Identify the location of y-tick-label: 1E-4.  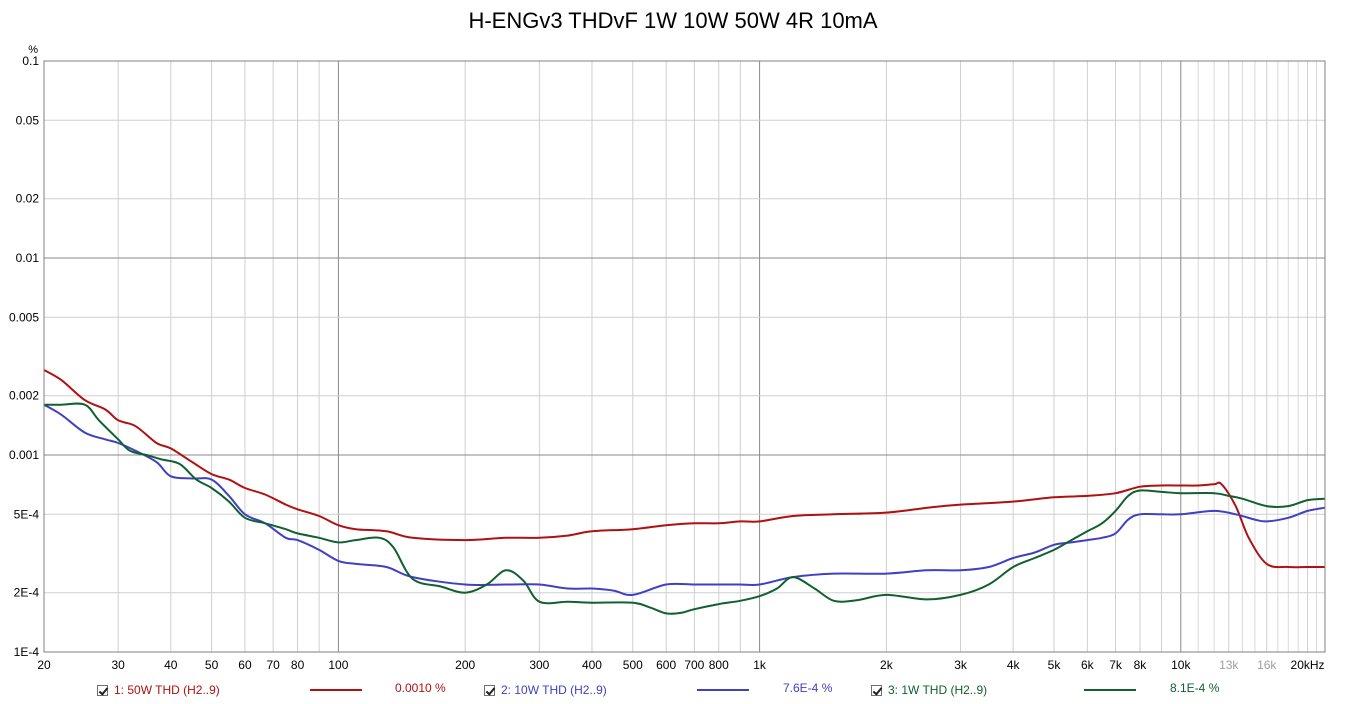
(27, 652).